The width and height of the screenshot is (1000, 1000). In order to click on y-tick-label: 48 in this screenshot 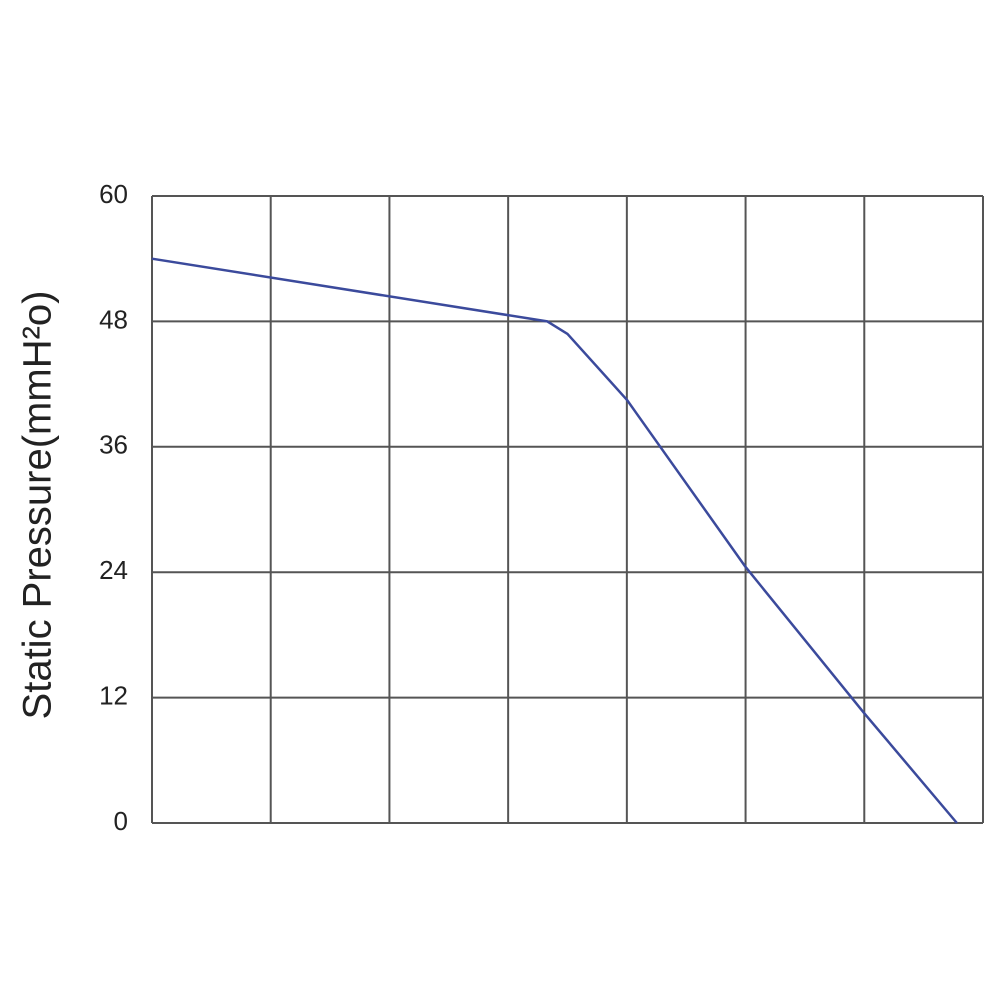, I will do `click(113, 319)`.